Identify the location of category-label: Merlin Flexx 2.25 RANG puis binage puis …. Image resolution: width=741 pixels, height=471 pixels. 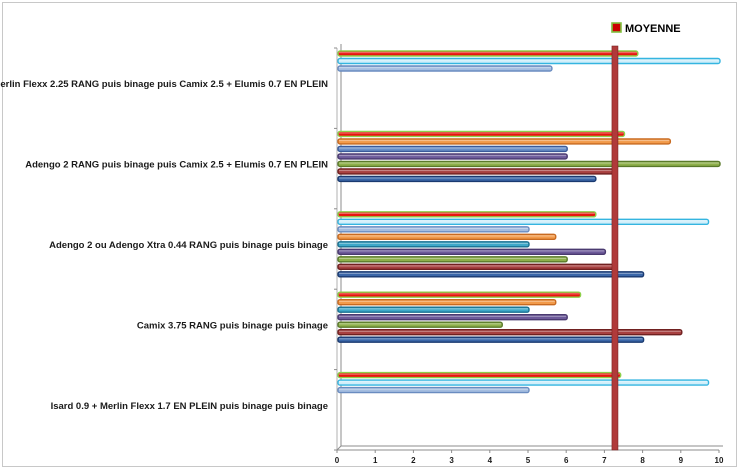
(164, 84).